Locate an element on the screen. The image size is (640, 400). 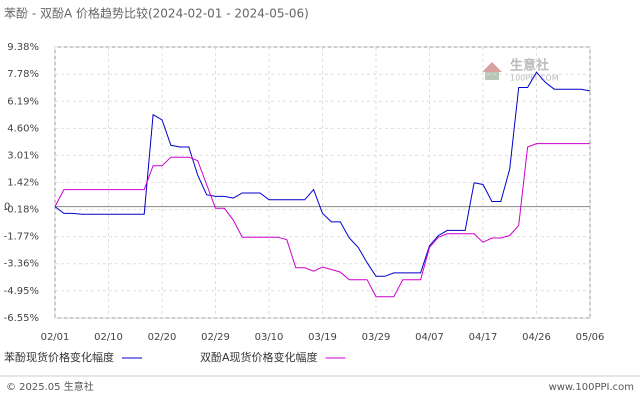
legend-label: 双酚A现货价格变化幅度 is located at coordinates (259, 357).